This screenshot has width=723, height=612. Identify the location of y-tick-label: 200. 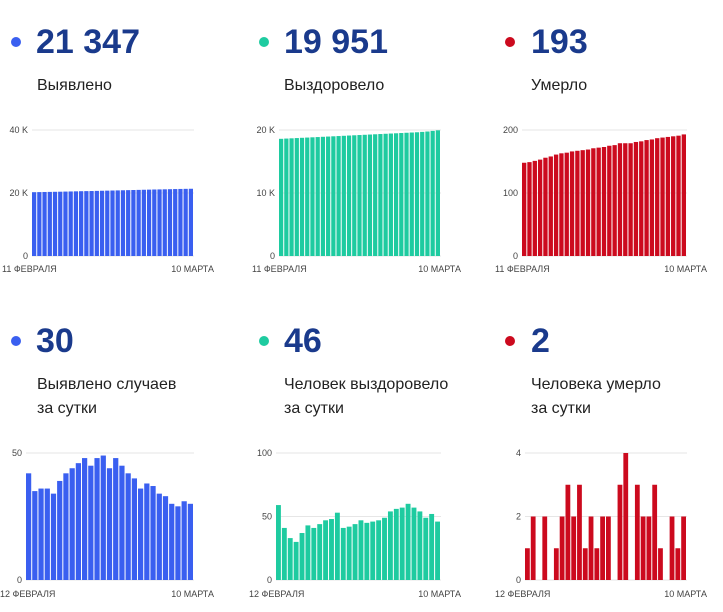
(510, 130).